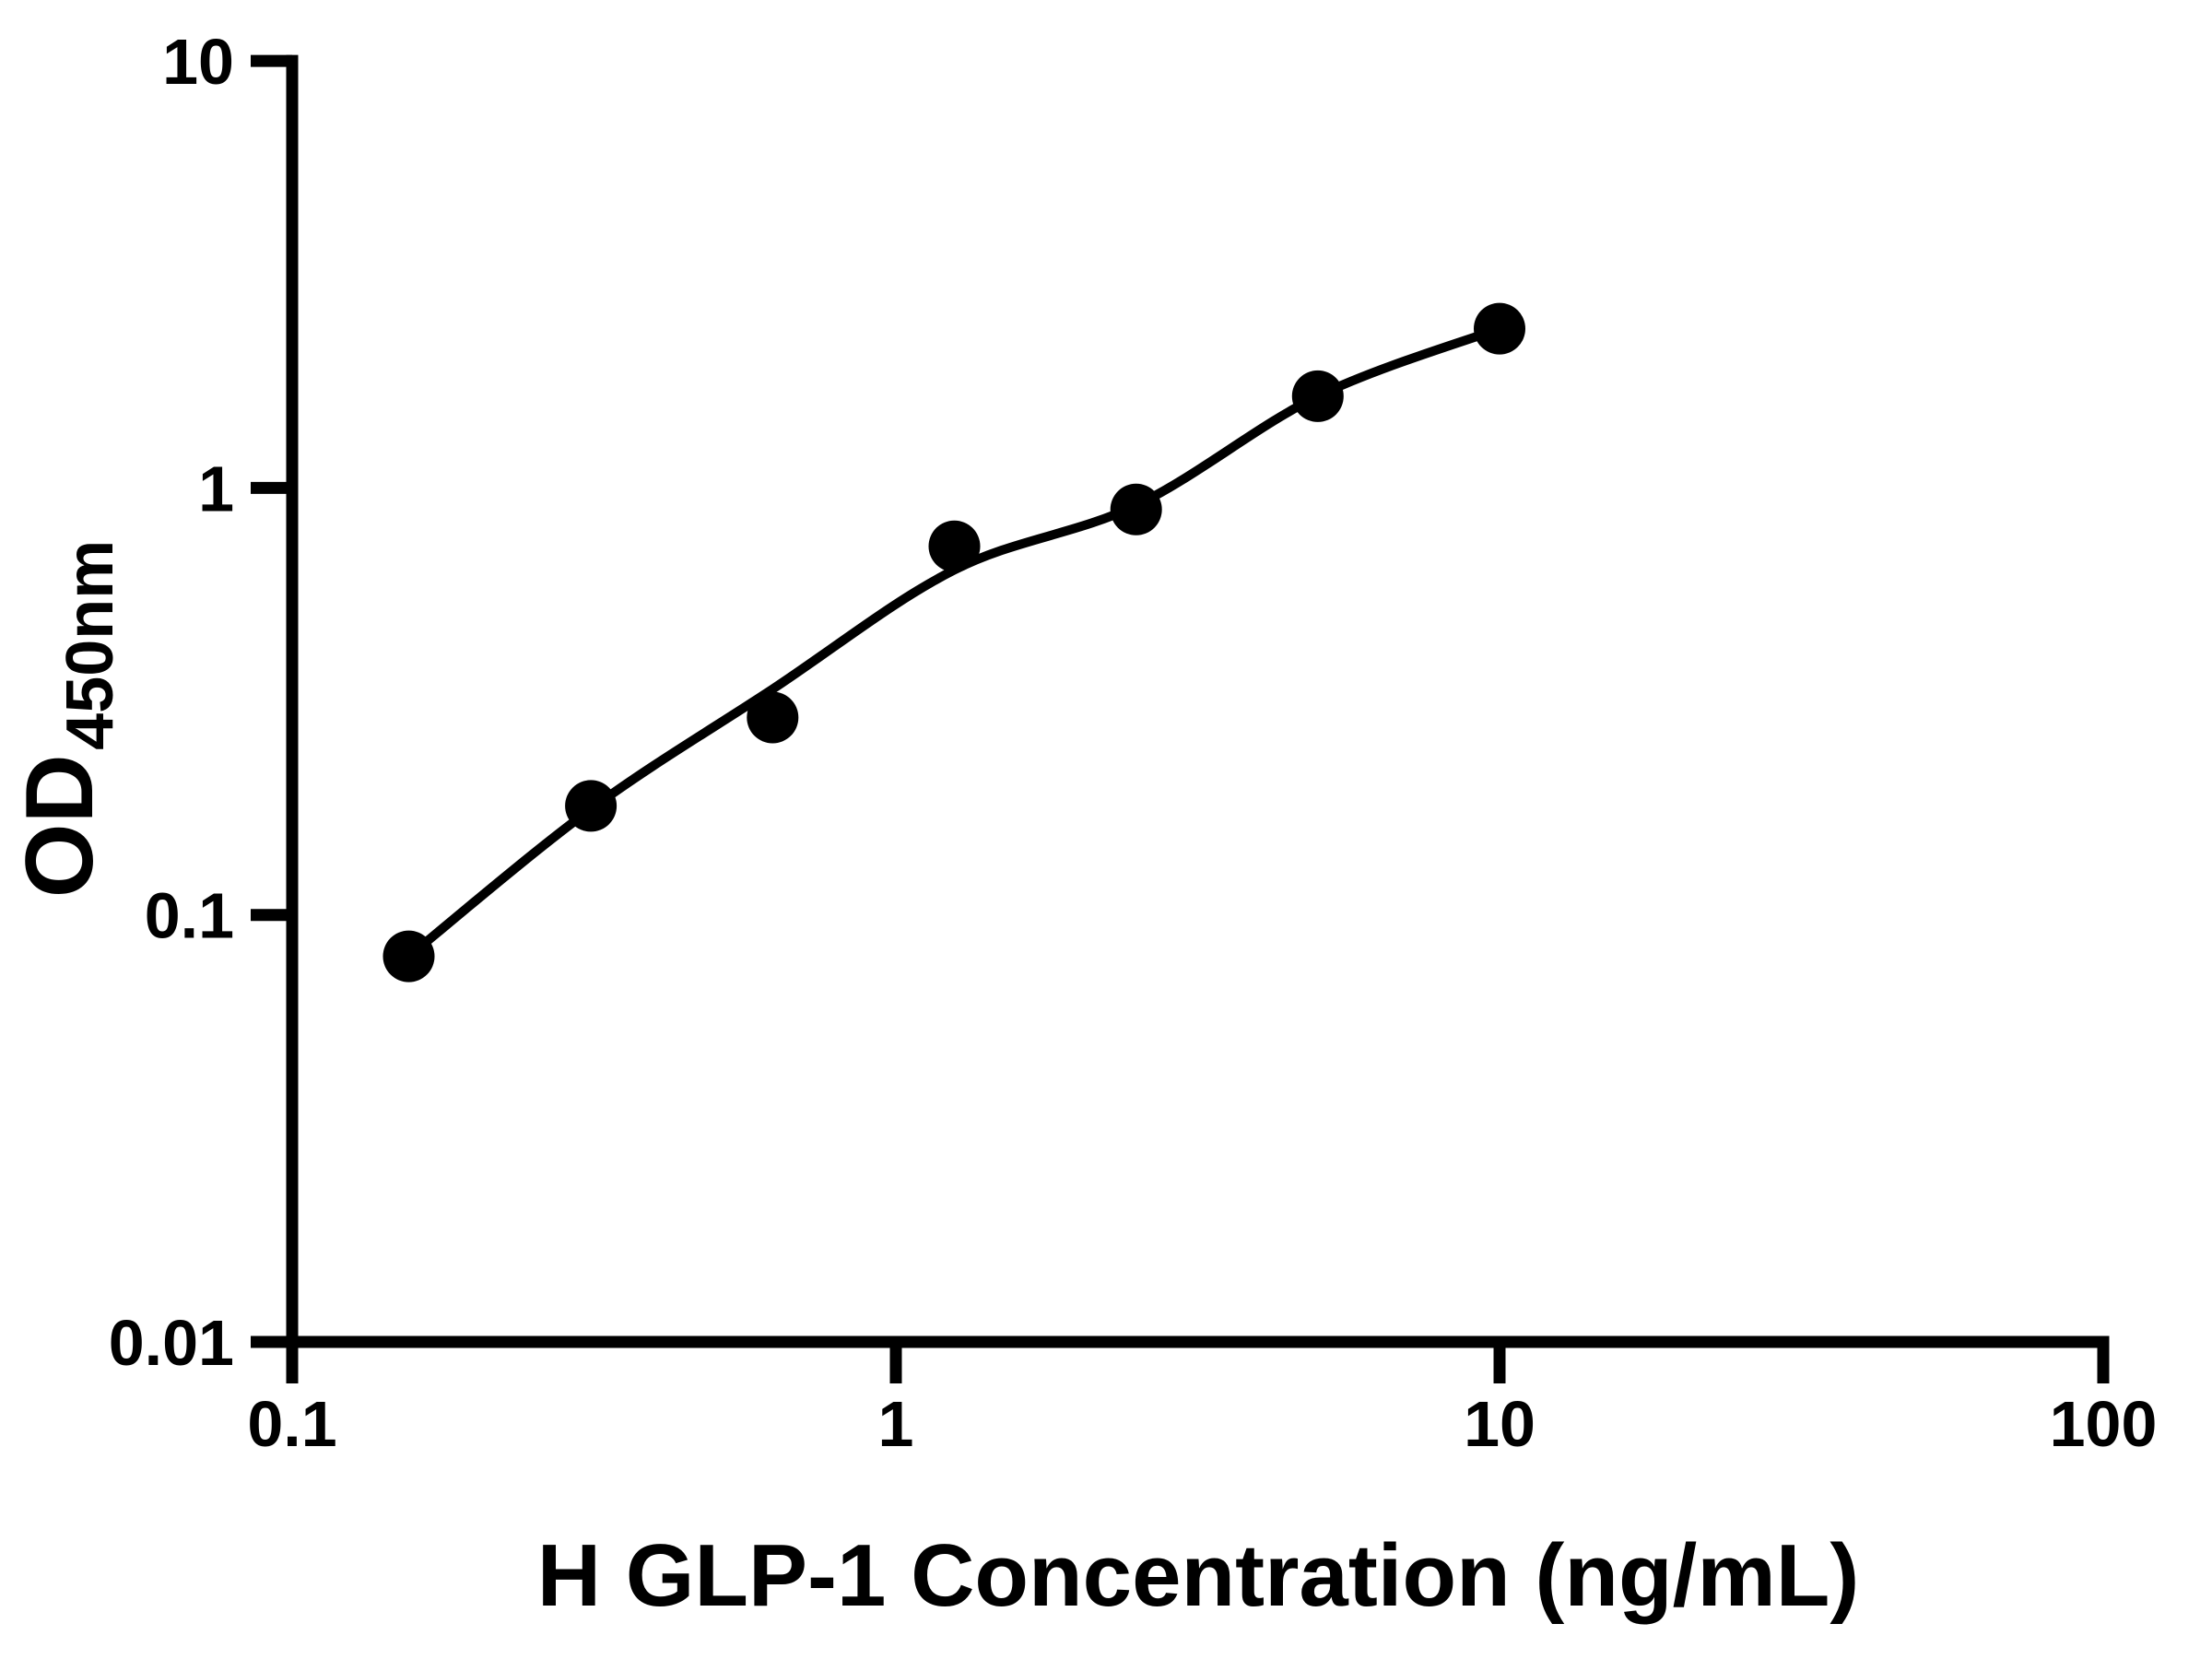 Image resolution: width=2212 pixels, height=1659 pixels. What do you see at coordinates (291, 1424) in the screenshot?
I see `x-tick-label: 0.1` at bounding box center [291, 1424].